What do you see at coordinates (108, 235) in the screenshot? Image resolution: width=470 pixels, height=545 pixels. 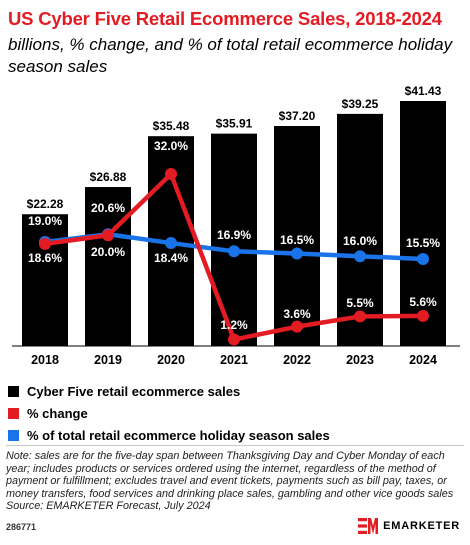 I see `point-pct-change-2019` at bounding box center [108, 235].